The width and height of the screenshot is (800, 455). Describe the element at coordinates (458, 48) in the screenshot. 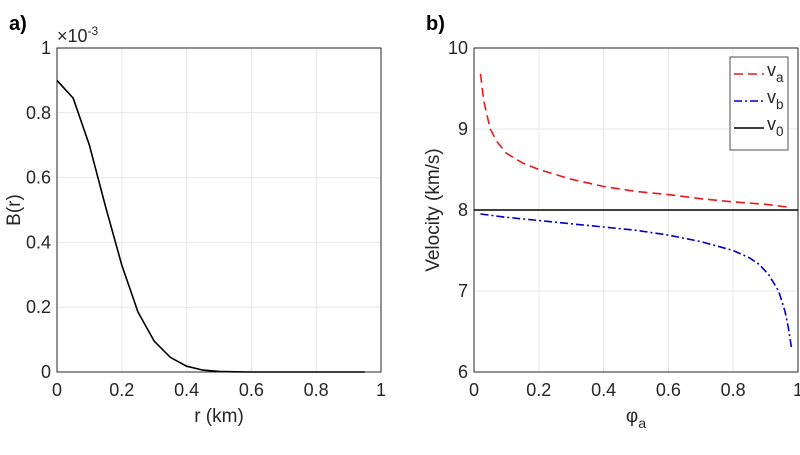

I see `y-tick-label: 10` at that location.